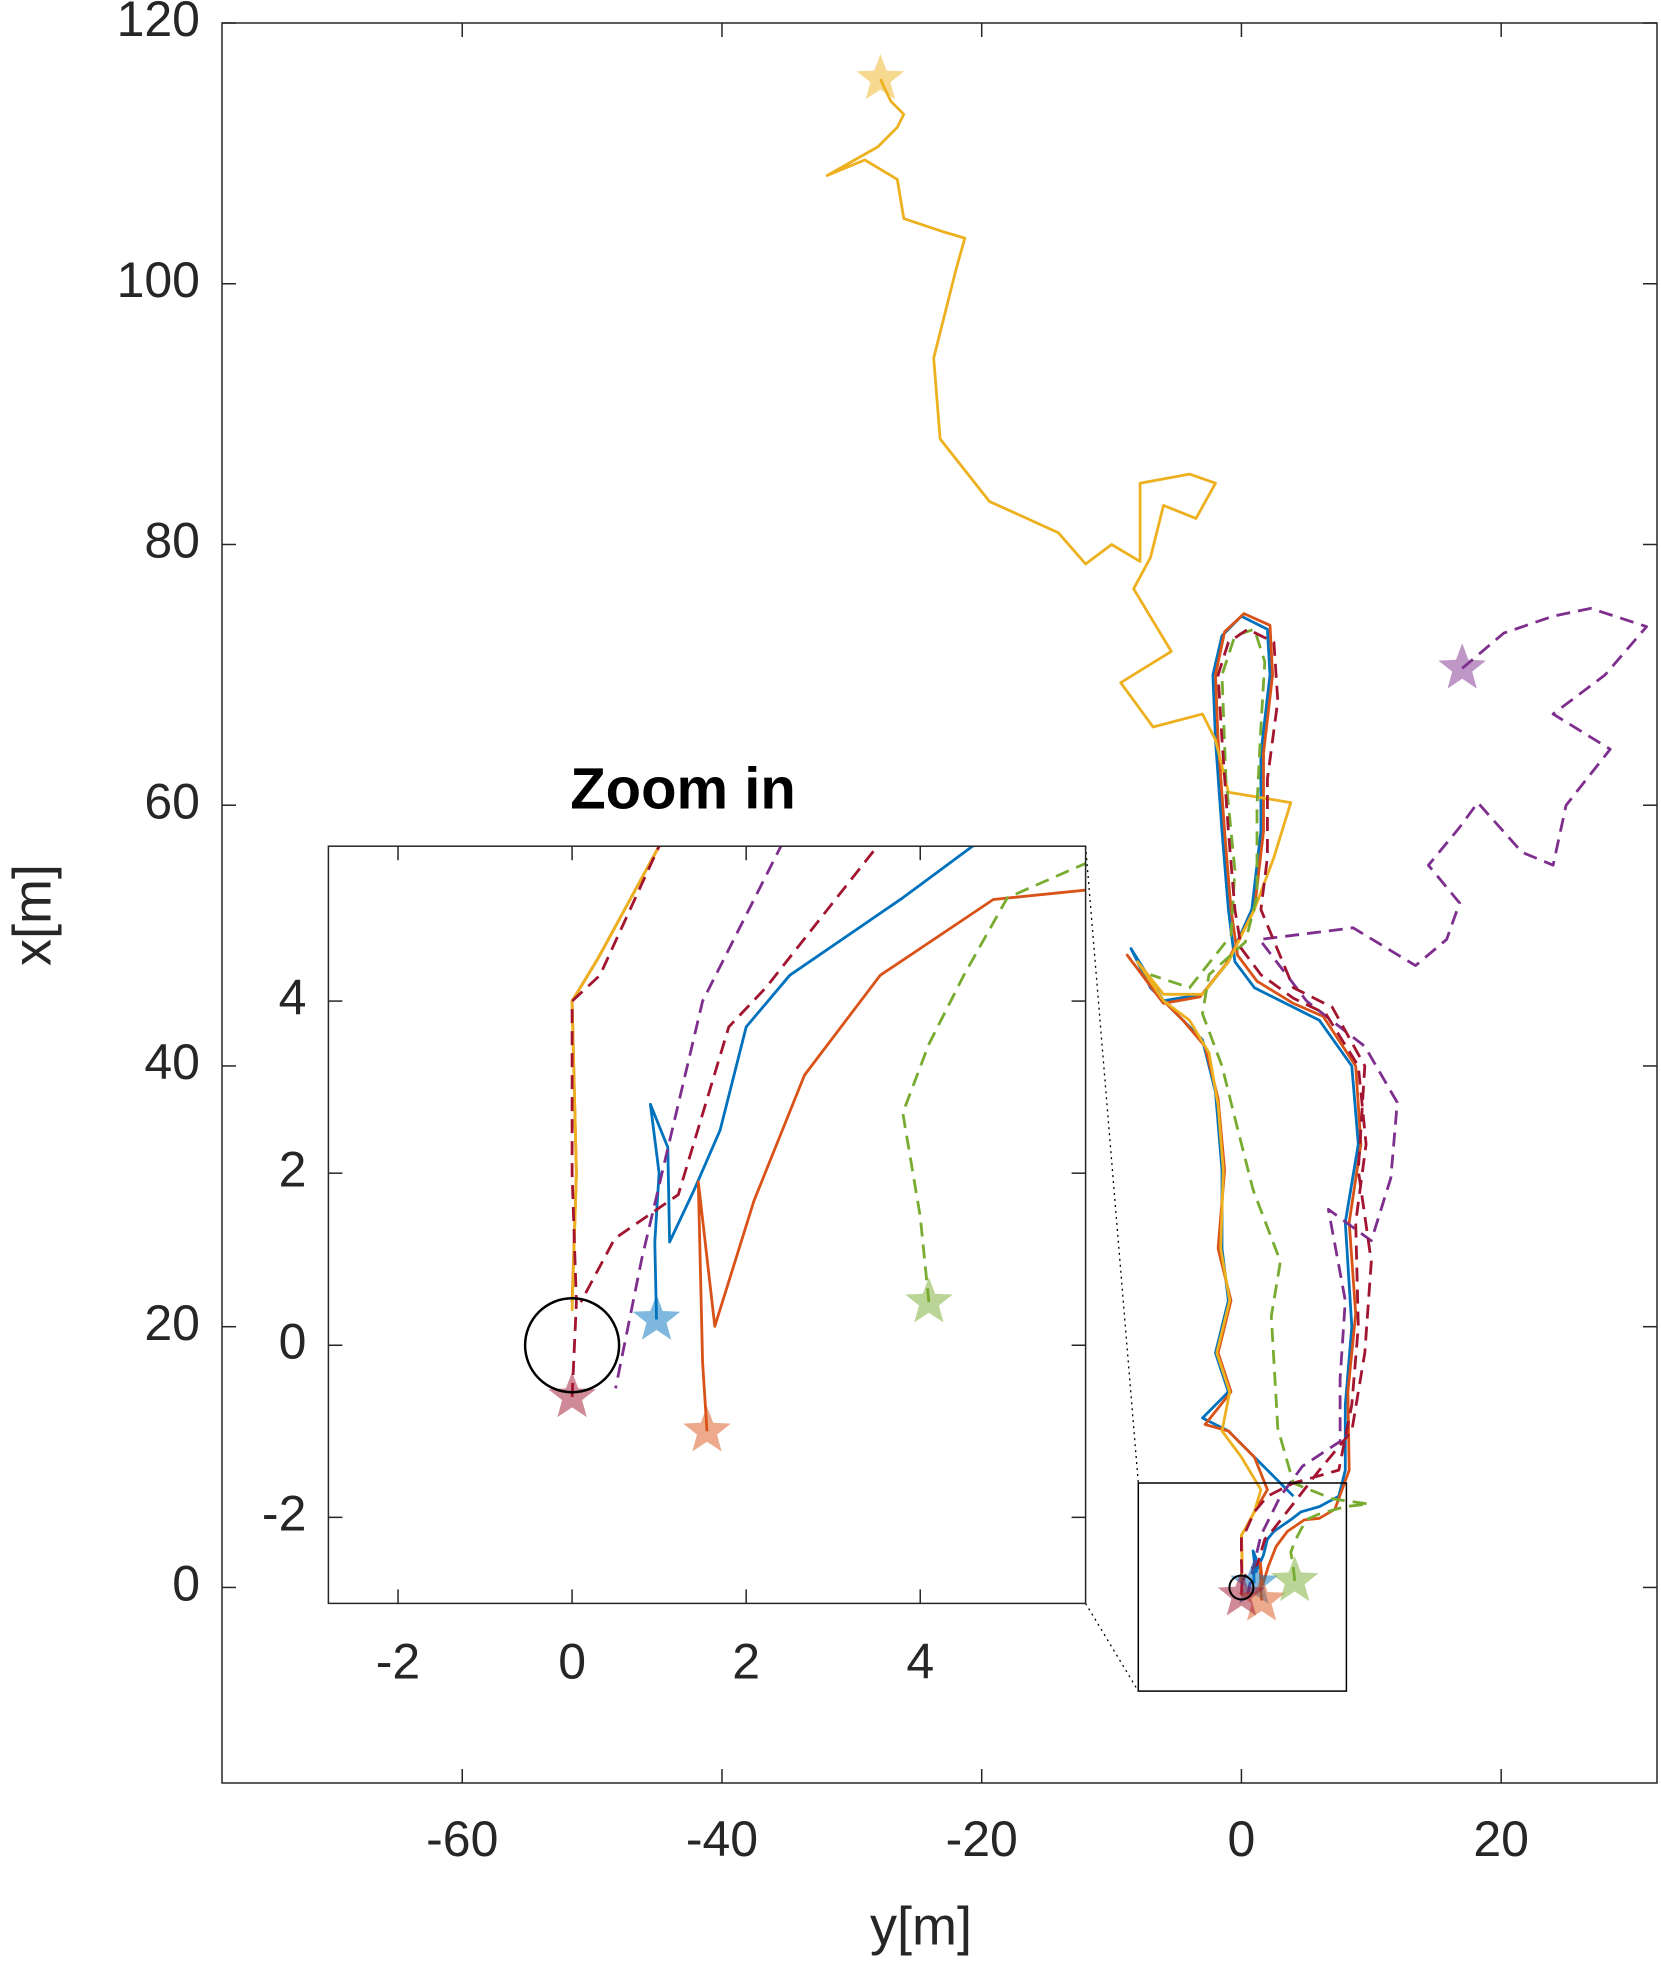 This screenshot has height=1965, width=1661. Describe the element at coordinates (172, 1062) in the screenshot. I see `y-tick-label: 40` at that location.